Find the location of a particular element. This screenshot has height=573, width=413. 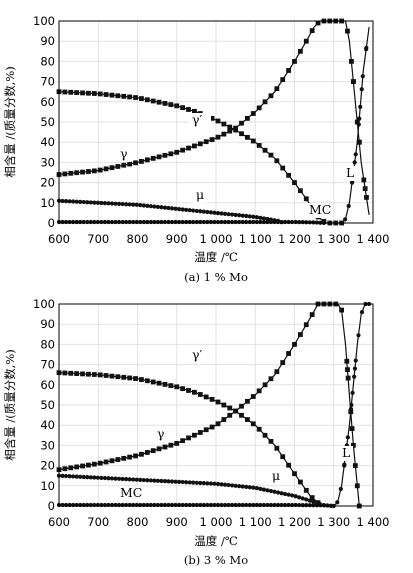

ca-x-tick-label: 600 is located at coordinates (59, 239).